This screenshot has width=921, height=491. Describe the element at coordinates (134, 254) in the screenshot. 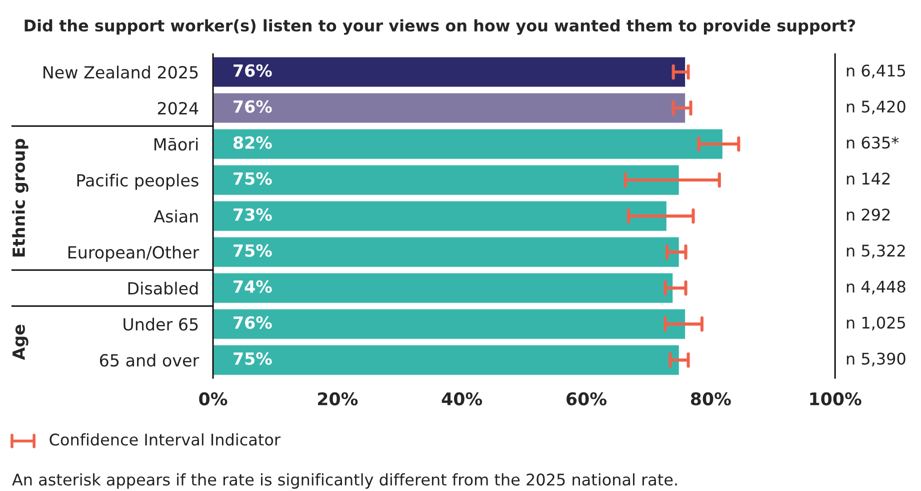

I see `y-tick-label: European/Other` at that location.